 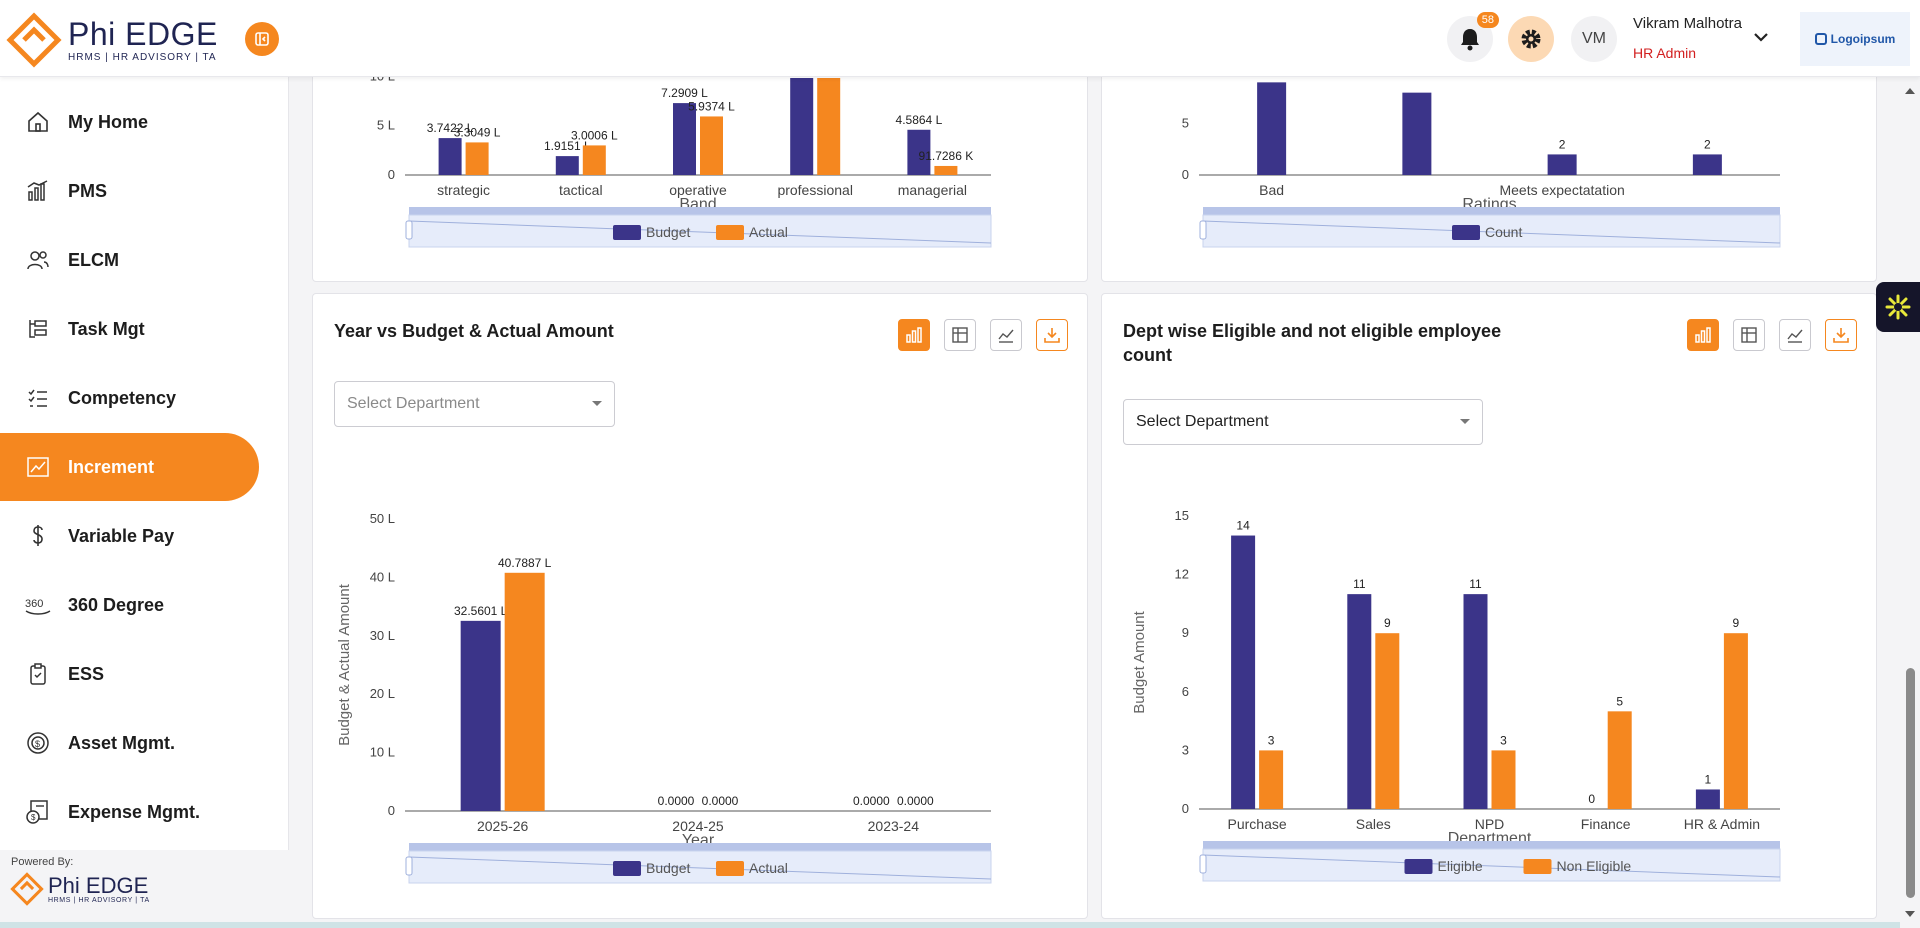 I want to click on bar-non-eligible, so click(x=1503, y=779).